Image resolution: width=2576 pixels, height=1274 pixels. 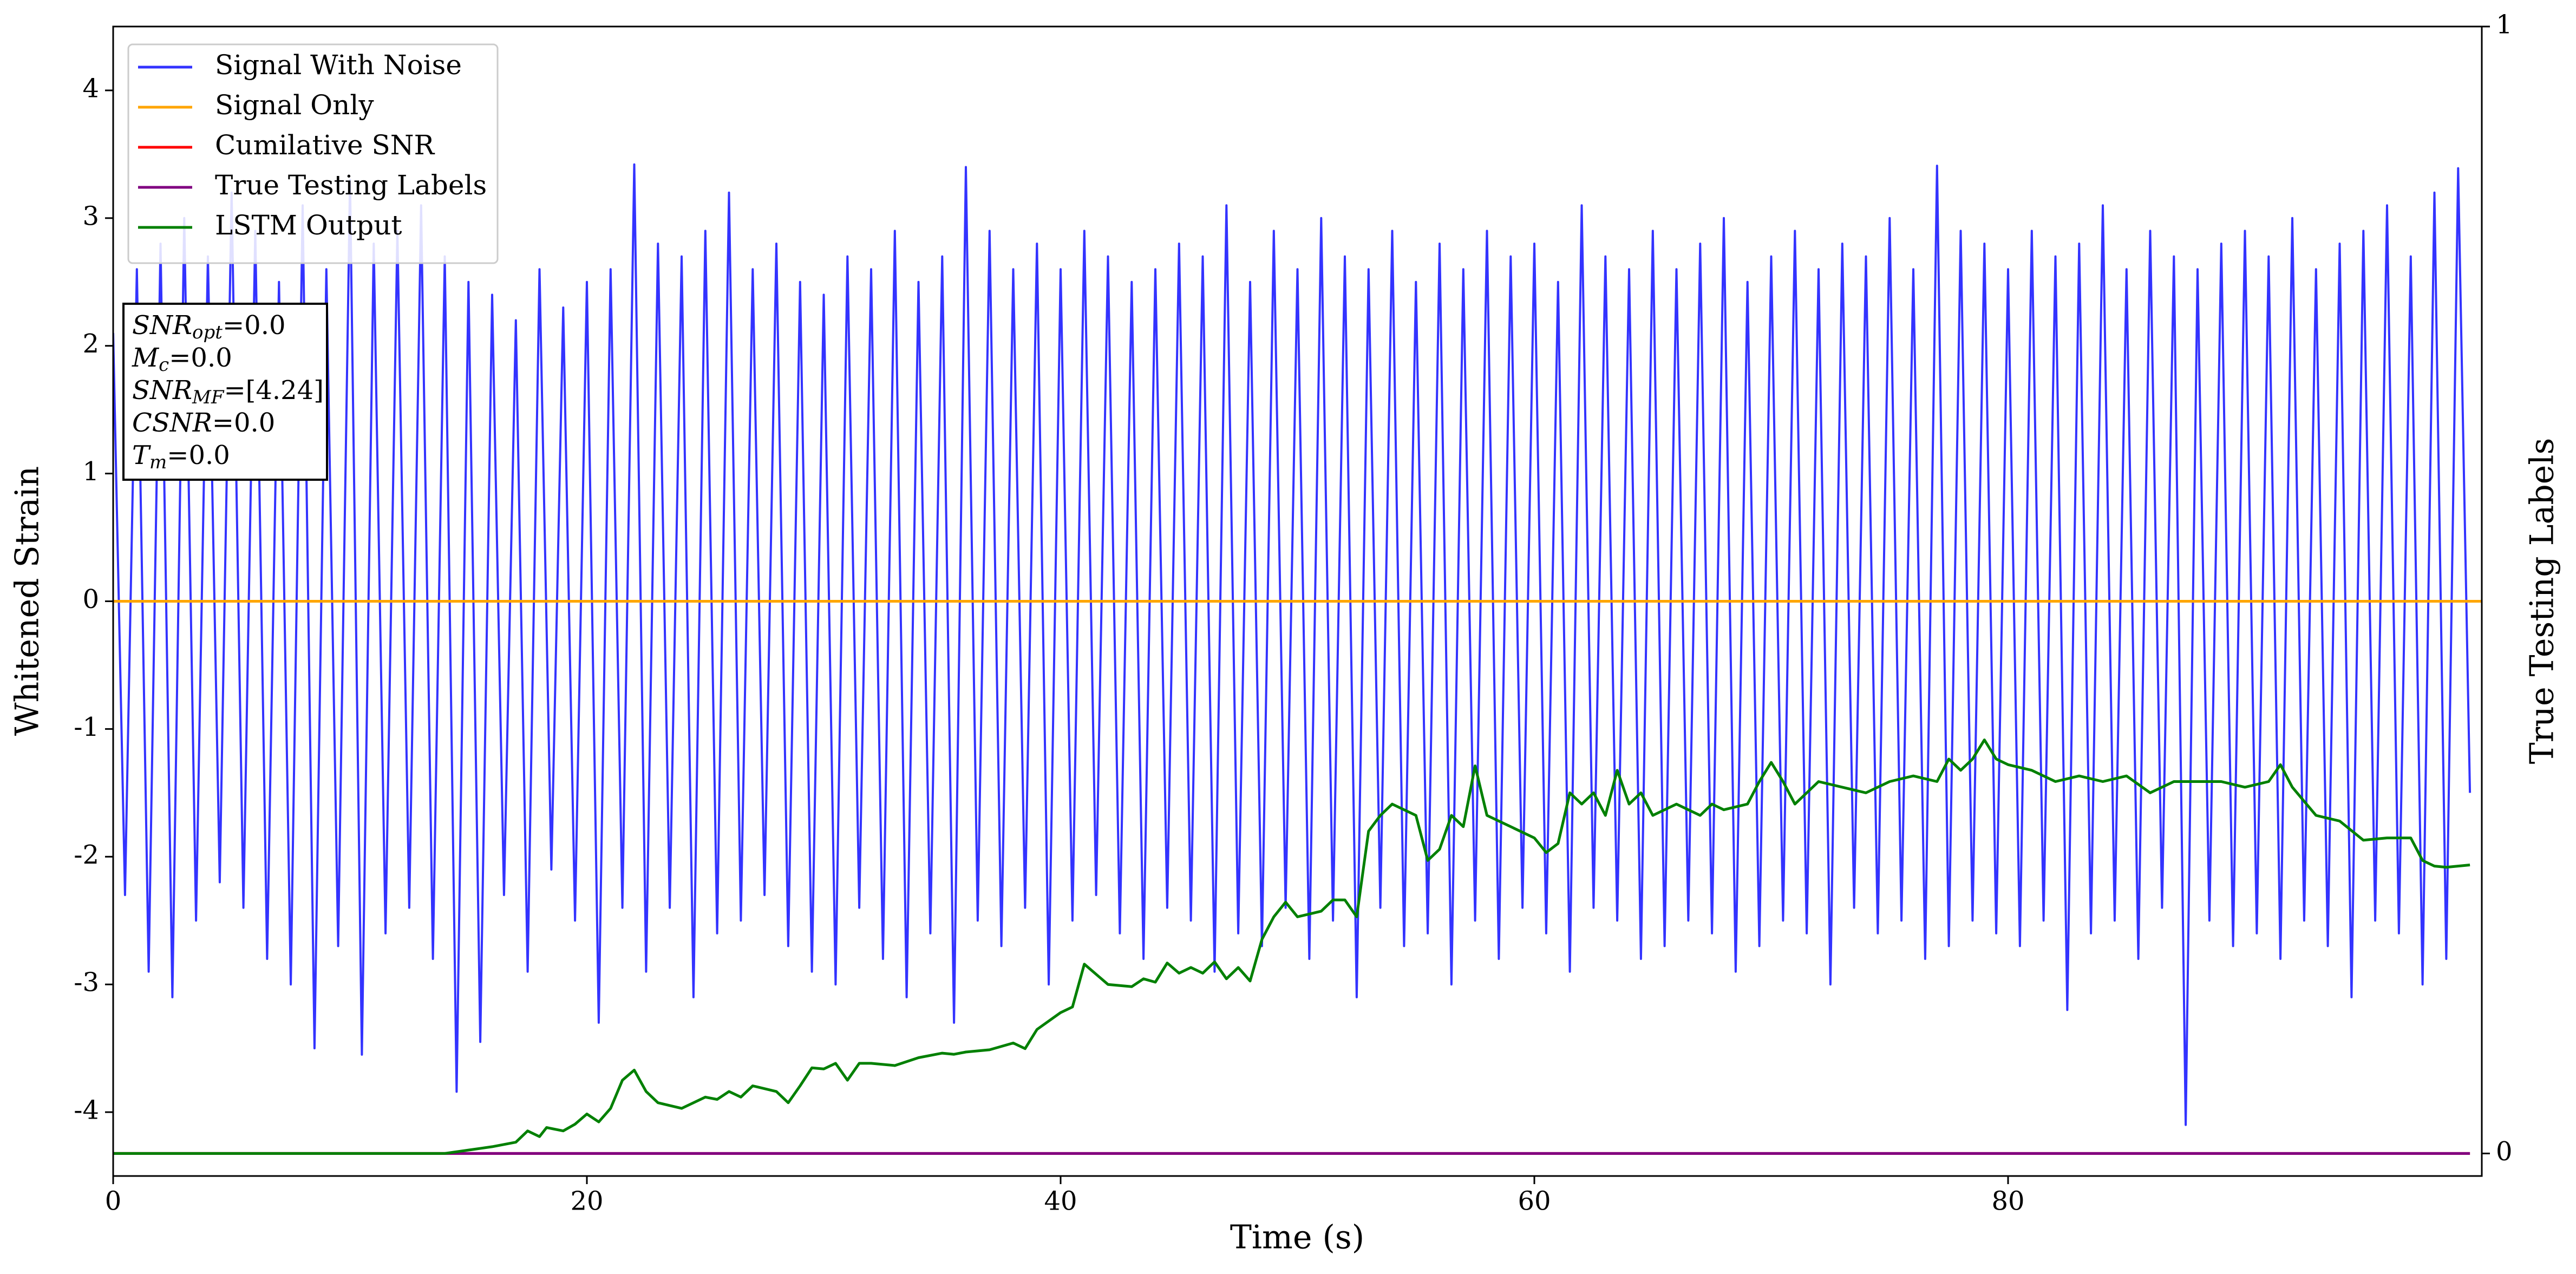 What do you see at coordinates (1297, 1238) in the screenshot?
I see `x-axis-label: Time (s)` at bounding box center [1297, 1238].